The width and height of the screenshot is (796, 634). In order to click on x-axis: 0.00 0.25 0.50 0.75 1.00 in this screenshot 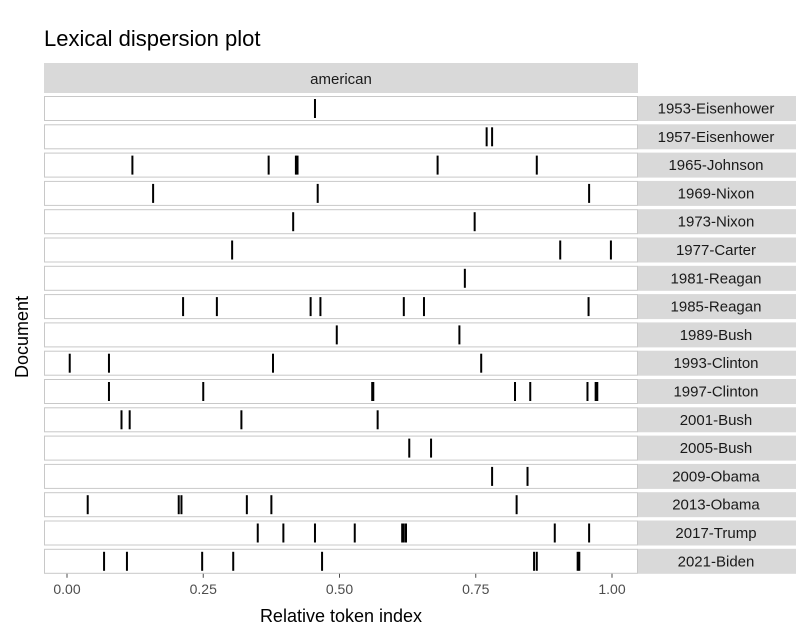, I will do `click(339, 585)`.